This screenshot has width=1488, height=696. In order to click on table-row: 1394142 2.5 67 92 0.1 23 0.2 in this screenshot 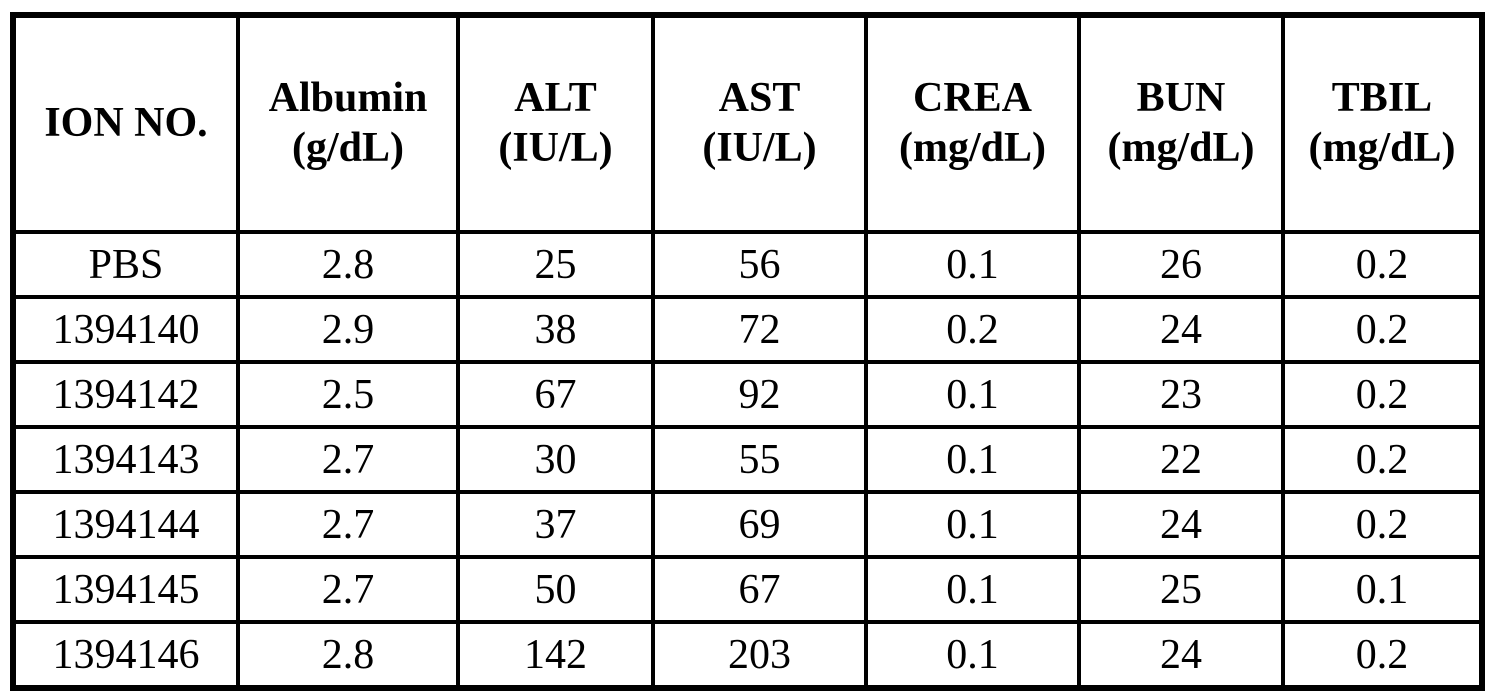, I will do `click(747, 394)`.